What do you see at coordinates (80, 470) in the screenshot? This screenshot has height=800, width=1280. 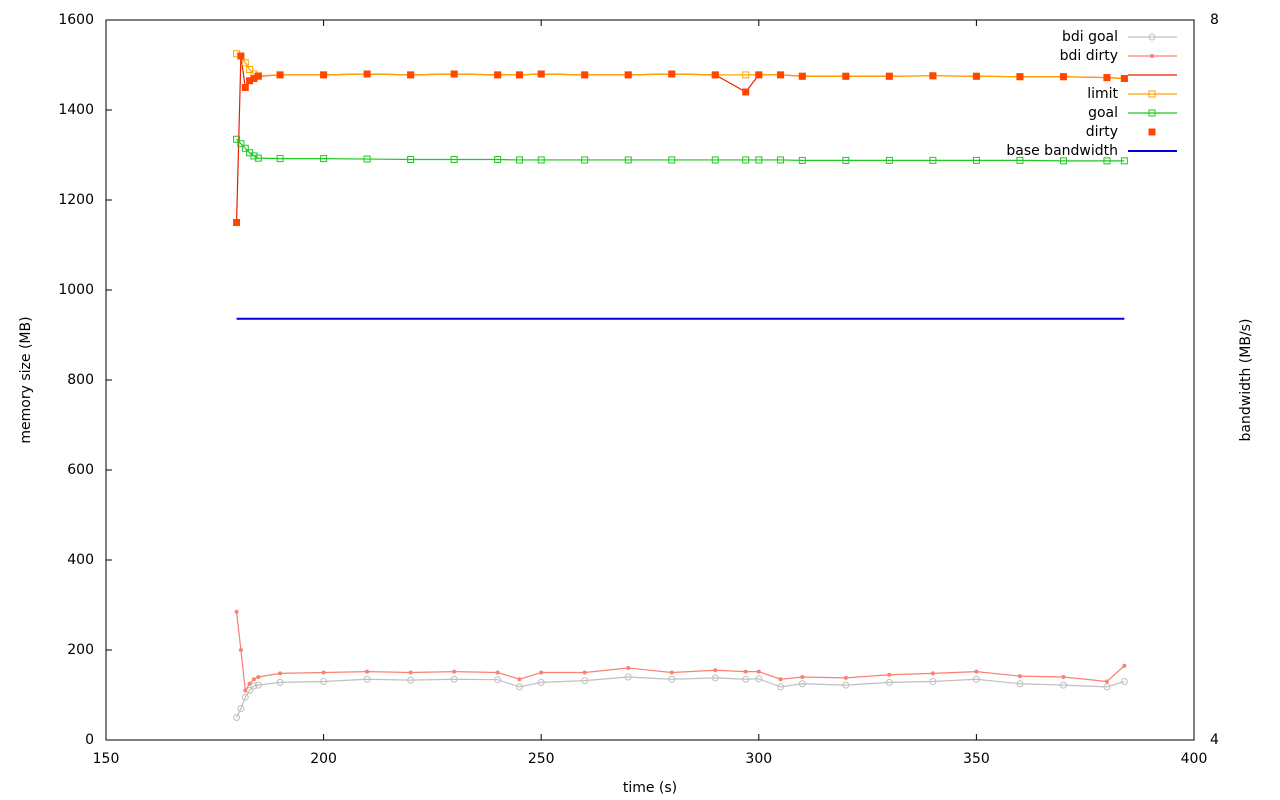 I see `y-tick-label: 600` at bounding box center [80, 470].